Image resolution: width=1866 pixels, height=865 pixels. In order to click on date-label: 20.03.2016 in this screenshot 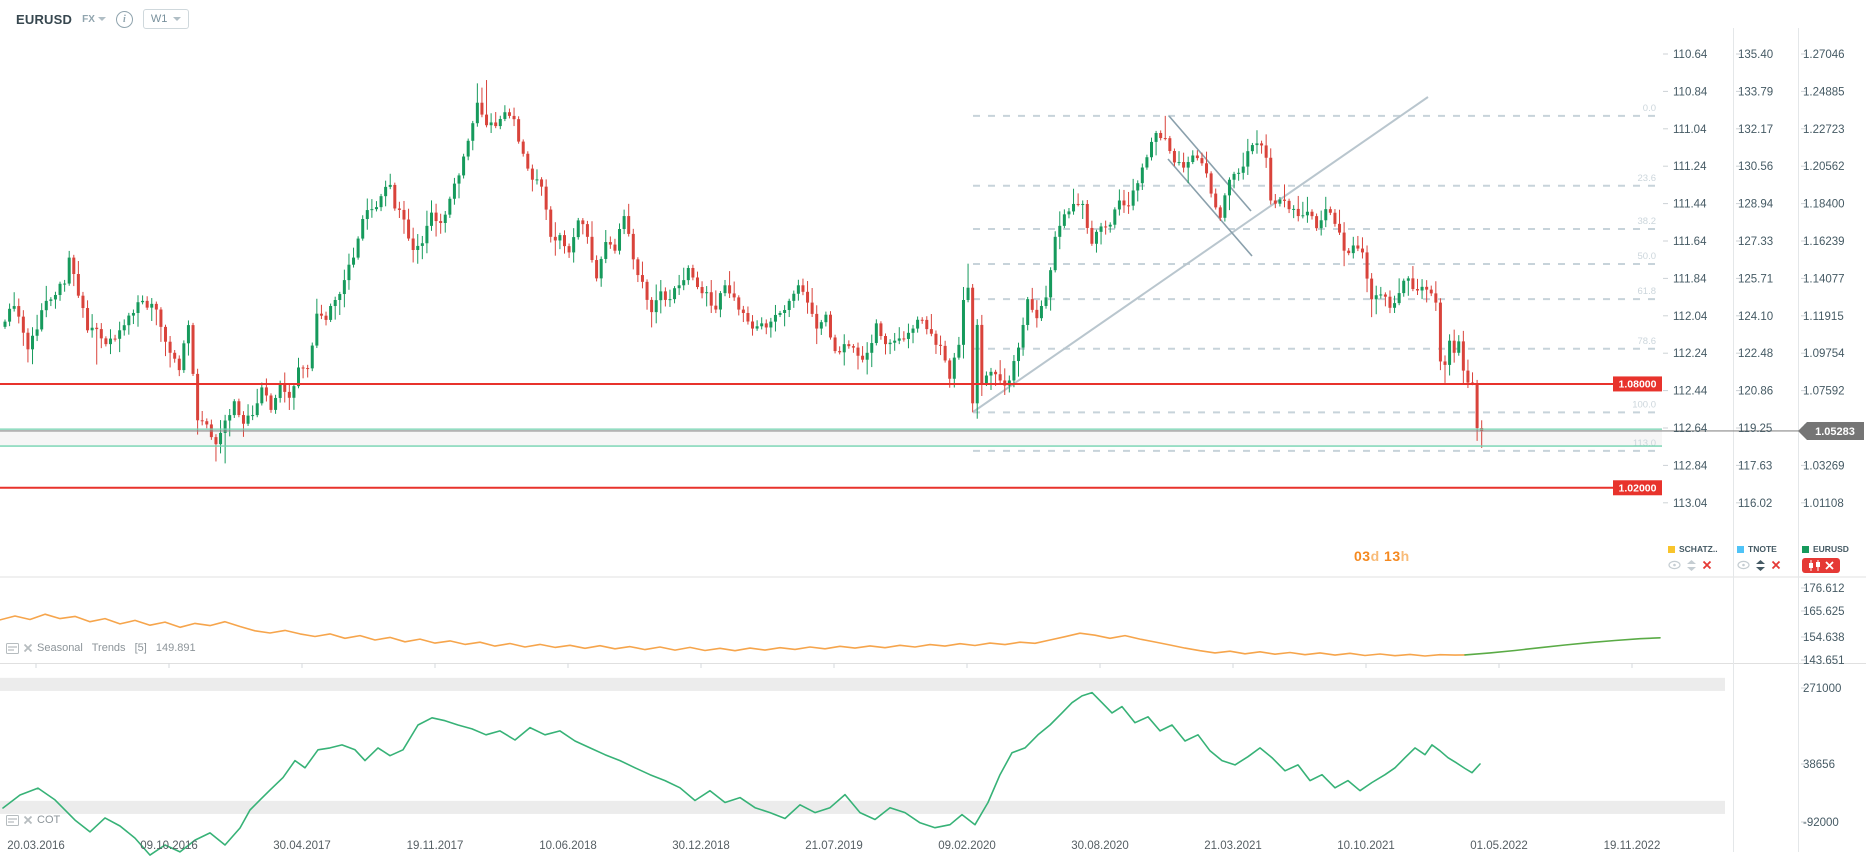, I will do `click(36, 846)`.